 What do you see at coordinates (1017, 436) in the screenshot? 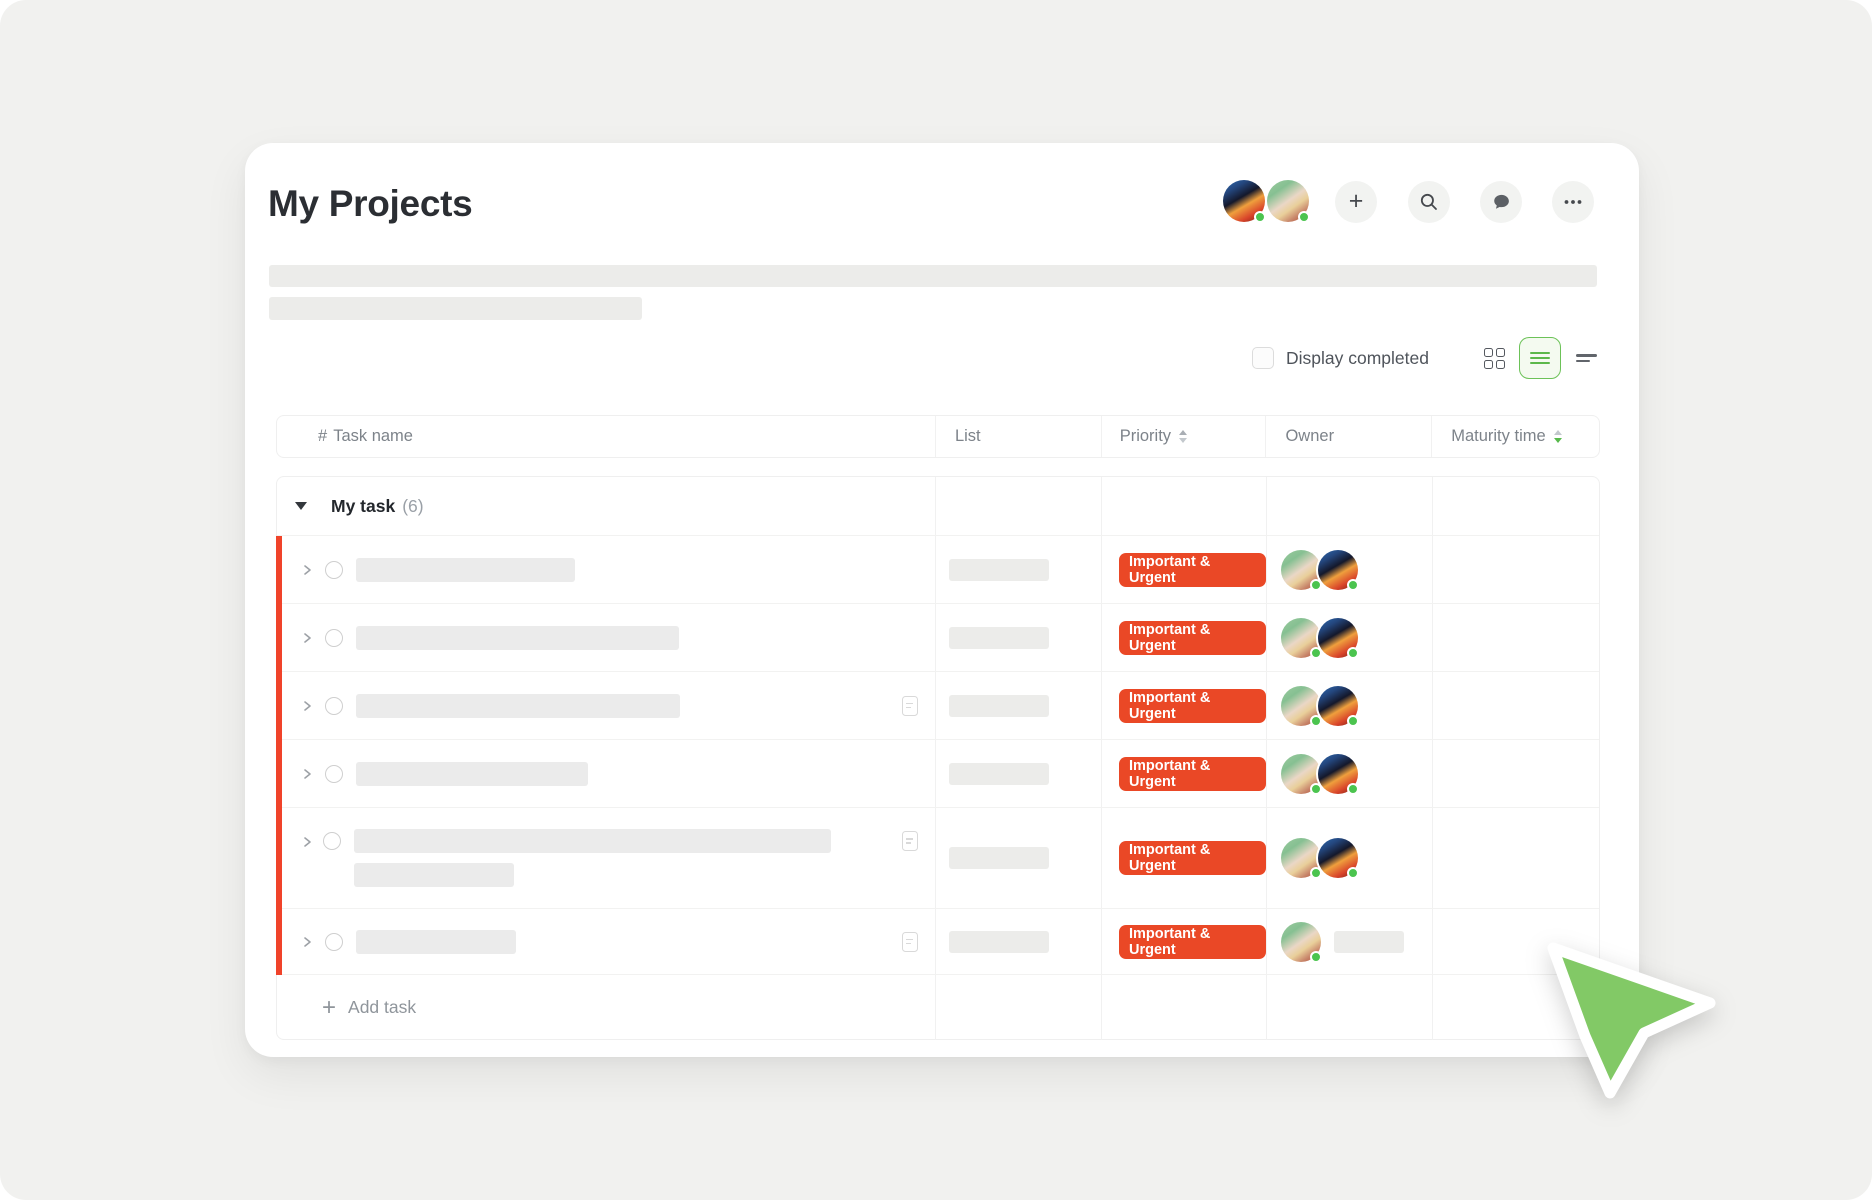
I see `column-header-list: List` at bounding box center [1017, 436].